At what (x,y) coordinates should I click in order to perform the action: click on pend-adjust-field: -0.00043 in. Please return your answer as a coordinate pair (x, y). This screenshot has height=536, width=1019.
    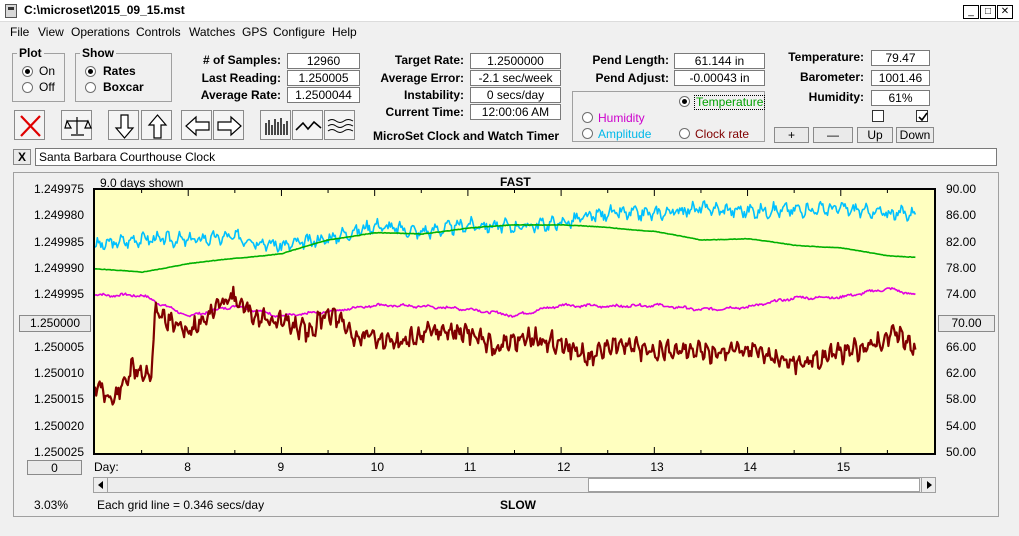
    Looking at the image, I should click on (719, 78).